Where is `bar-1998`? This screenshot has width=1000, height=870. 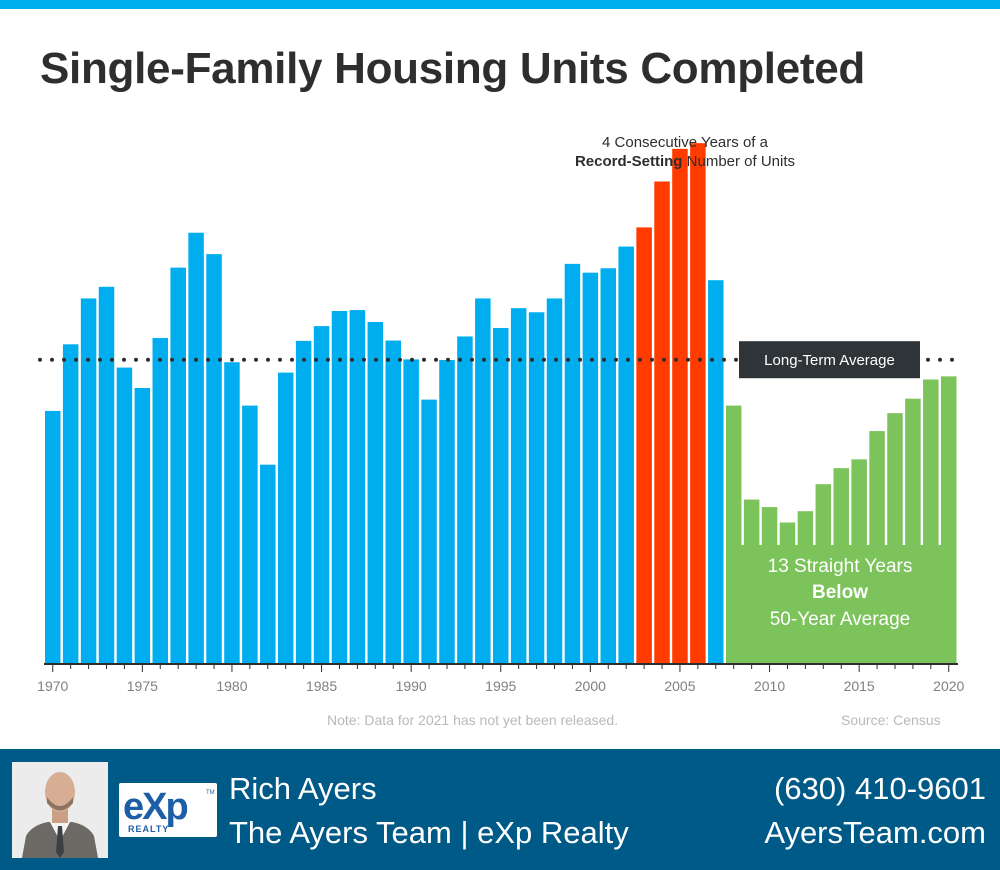
bar-1998 is located at coordinates (554, 480).